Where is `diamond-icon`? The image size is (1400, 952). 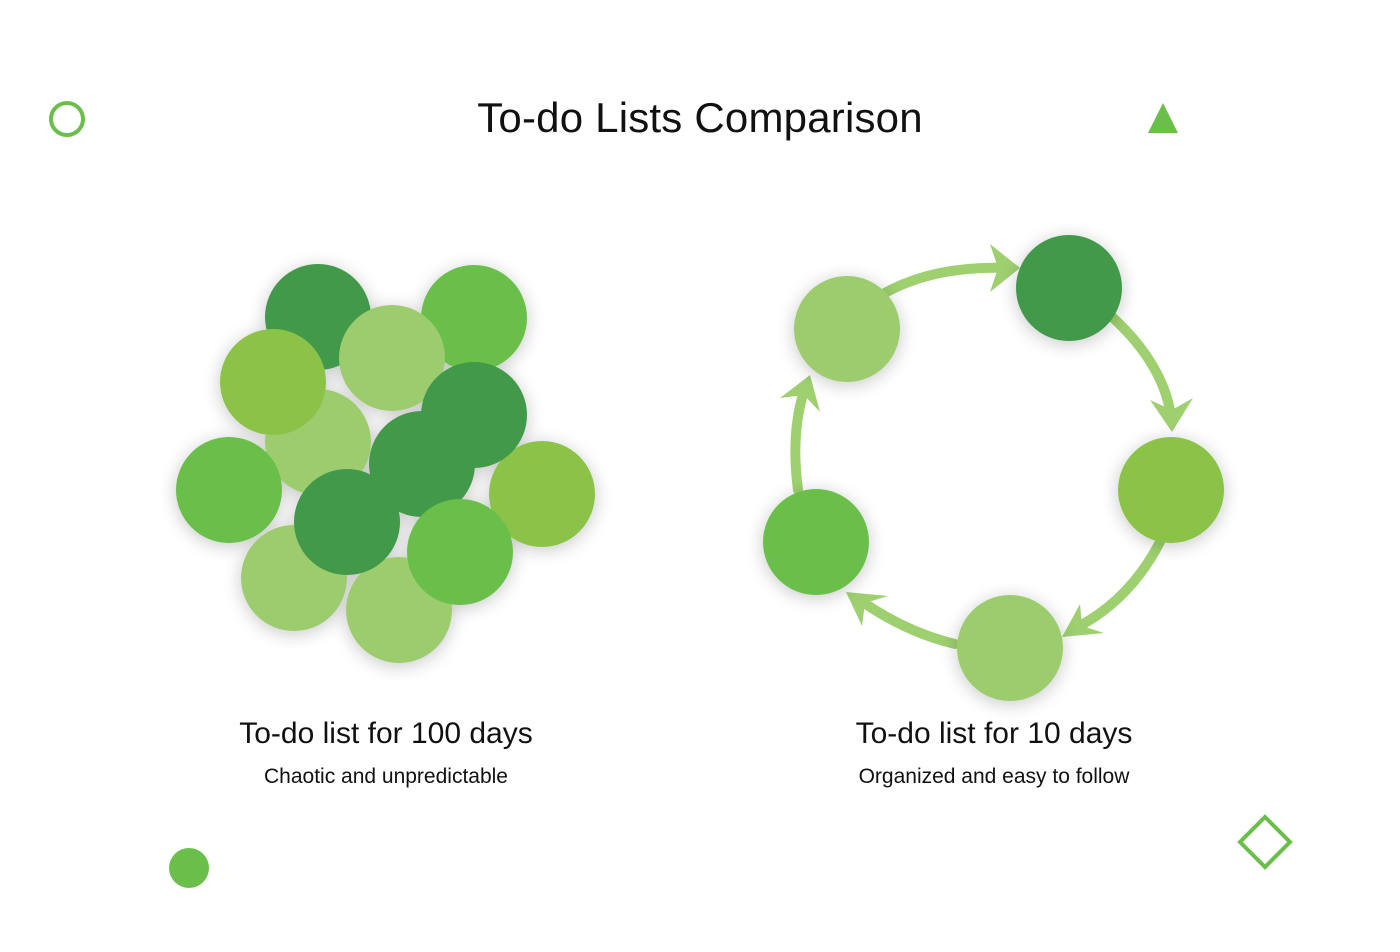 diamond-icon is located at coordinates (1265, 842).